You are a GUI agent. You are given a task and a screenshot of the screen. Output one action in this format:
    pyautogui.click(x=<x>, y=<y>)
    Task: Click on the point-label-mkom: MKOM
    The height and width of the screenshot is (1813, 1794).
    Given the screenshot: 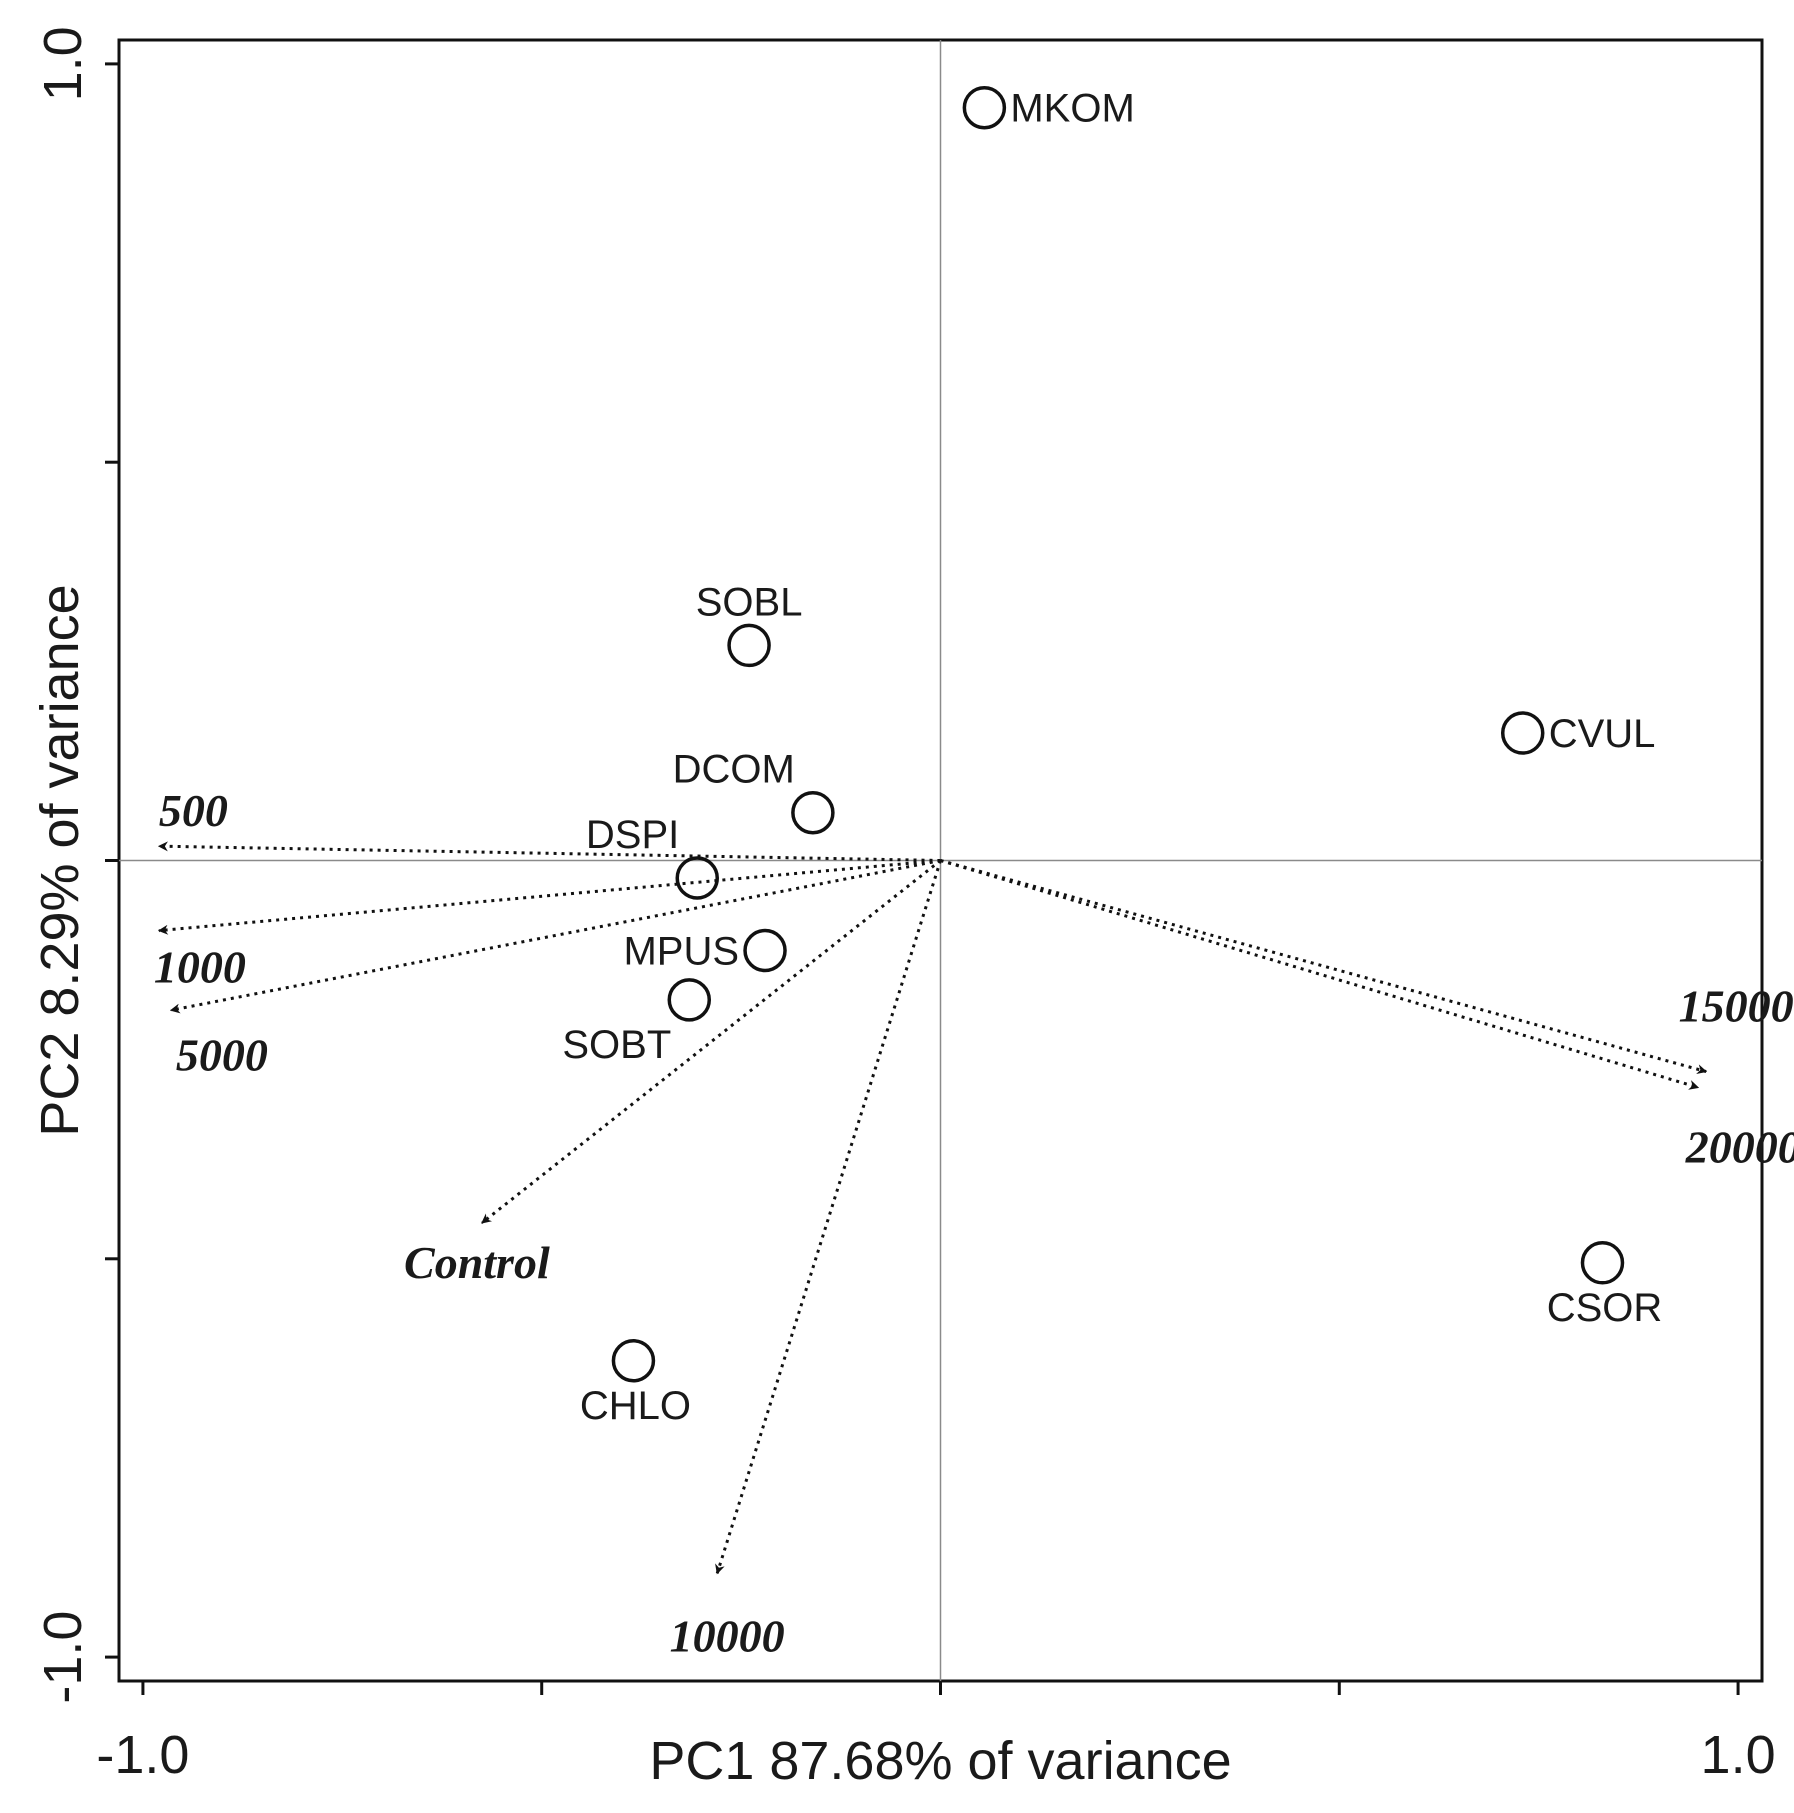 What is the action you would take?
    pyautogui.click(x=1072, y=109)
    